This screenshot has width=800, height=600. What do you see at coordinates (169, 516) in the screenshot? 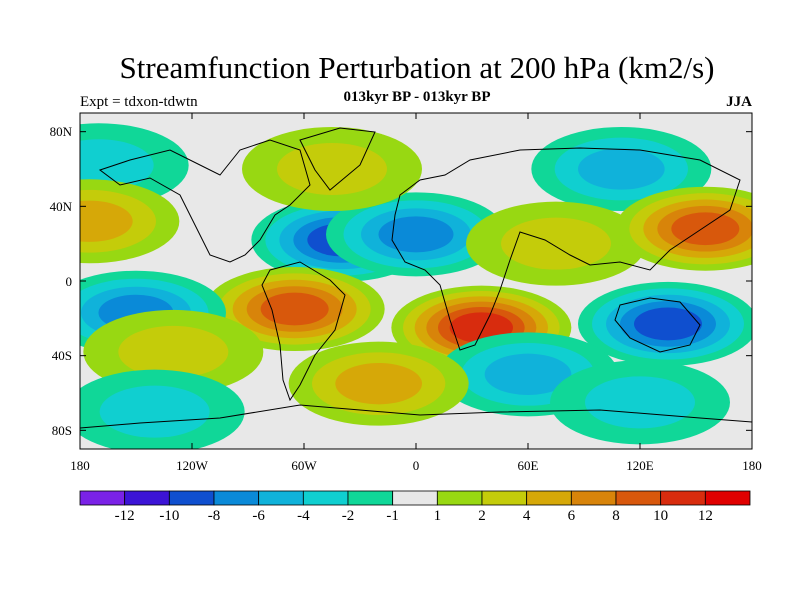
I see `colorbar-label-1: -10` at bounding box center [169, 516].